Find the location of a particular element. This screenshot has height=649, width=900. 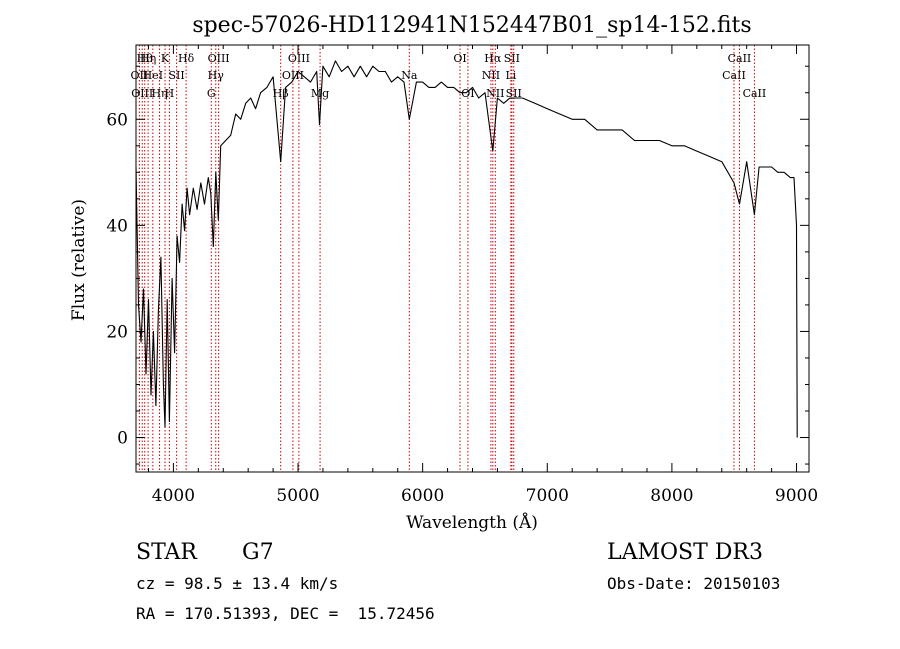

marker-label: Hα is located at coordinates (493, 58).